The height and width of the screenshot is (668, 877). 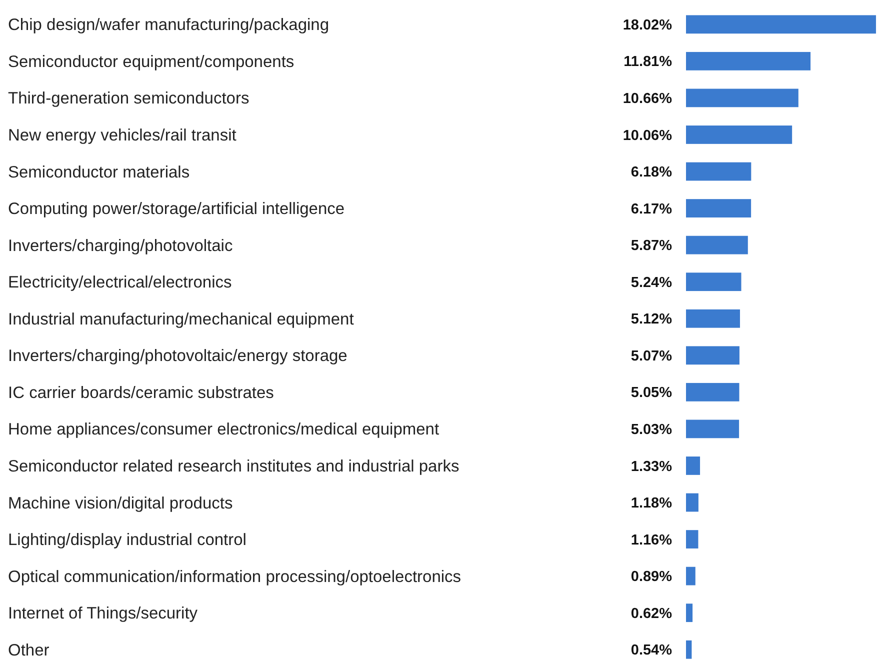 I want to click on y-tick-label: Computing power/storage/artificial intelligence, so click(x=176, y=209).